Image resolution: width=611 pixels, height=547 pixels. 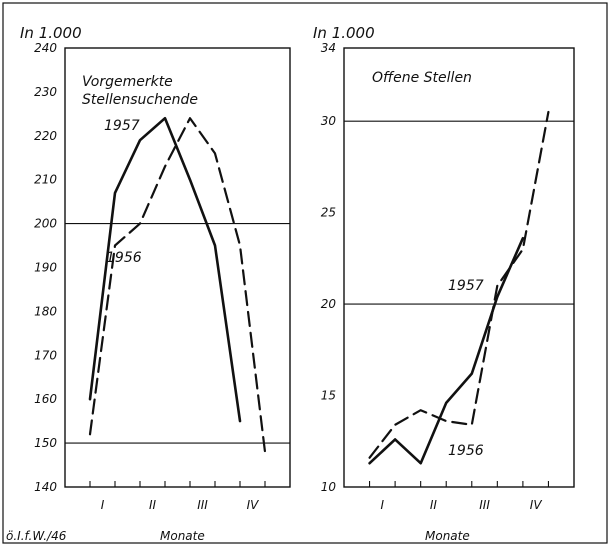 I want to click on x-axis-label-left: Monate, so click(x=182, y=536).